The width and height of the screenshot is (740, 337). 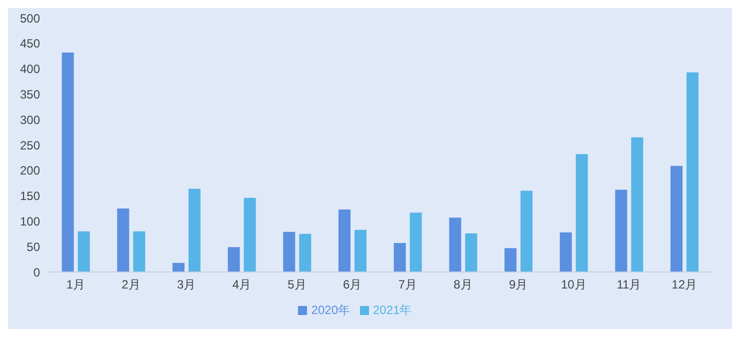 What do you see at coordinates (131, 285) in the screenshot?
I see `x-tick-label: 2月` at bounding box center [131, 285].